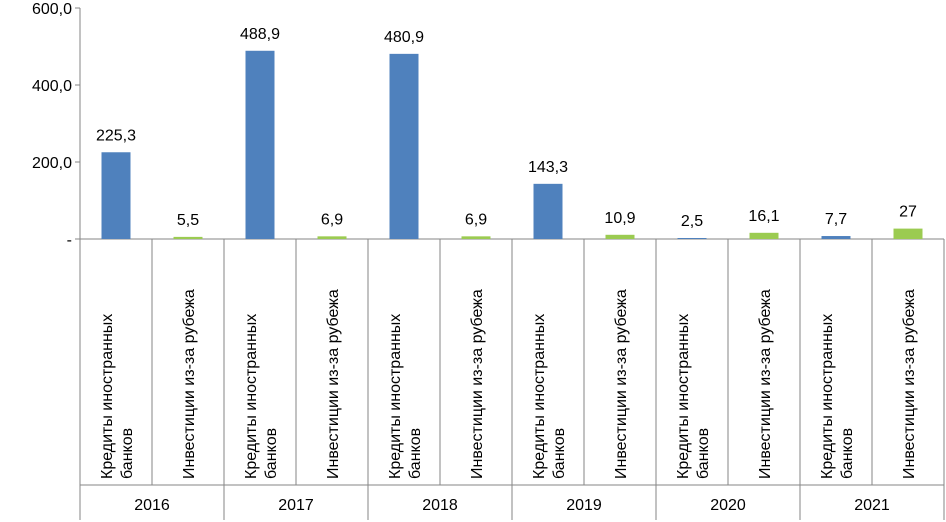 The image size is (946, 522). Describe the element at coordinates (332, 237) in the screenshot. I see `bar-investments_abroad-2017` at that location.